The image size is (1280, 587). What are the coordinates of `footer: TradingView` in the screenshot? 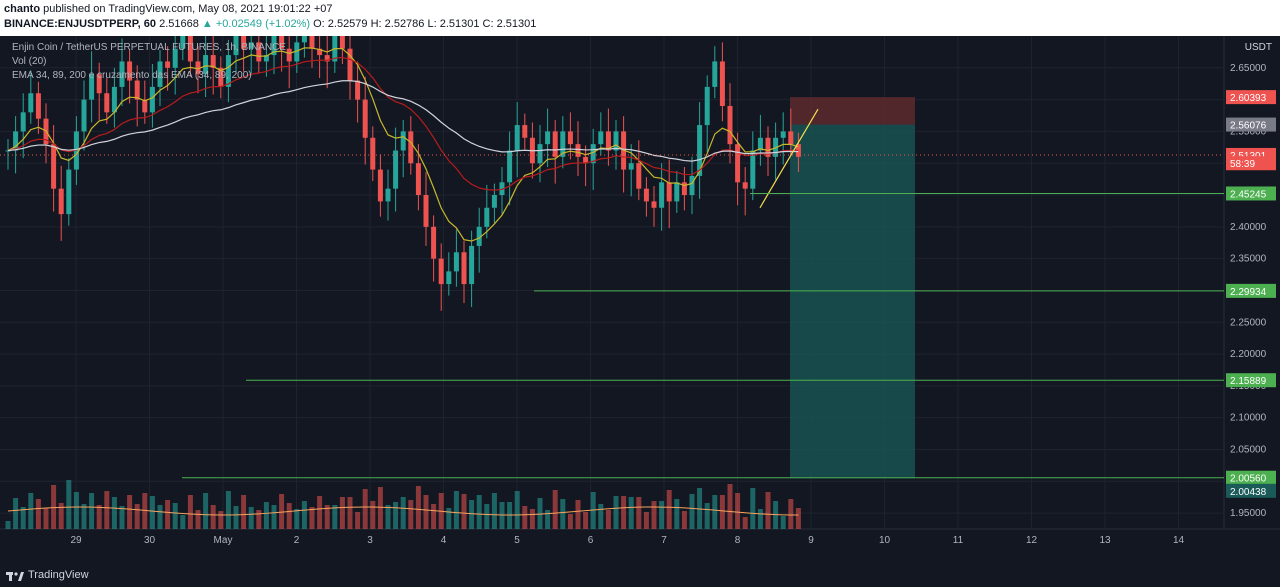 It's located at (640, 576).